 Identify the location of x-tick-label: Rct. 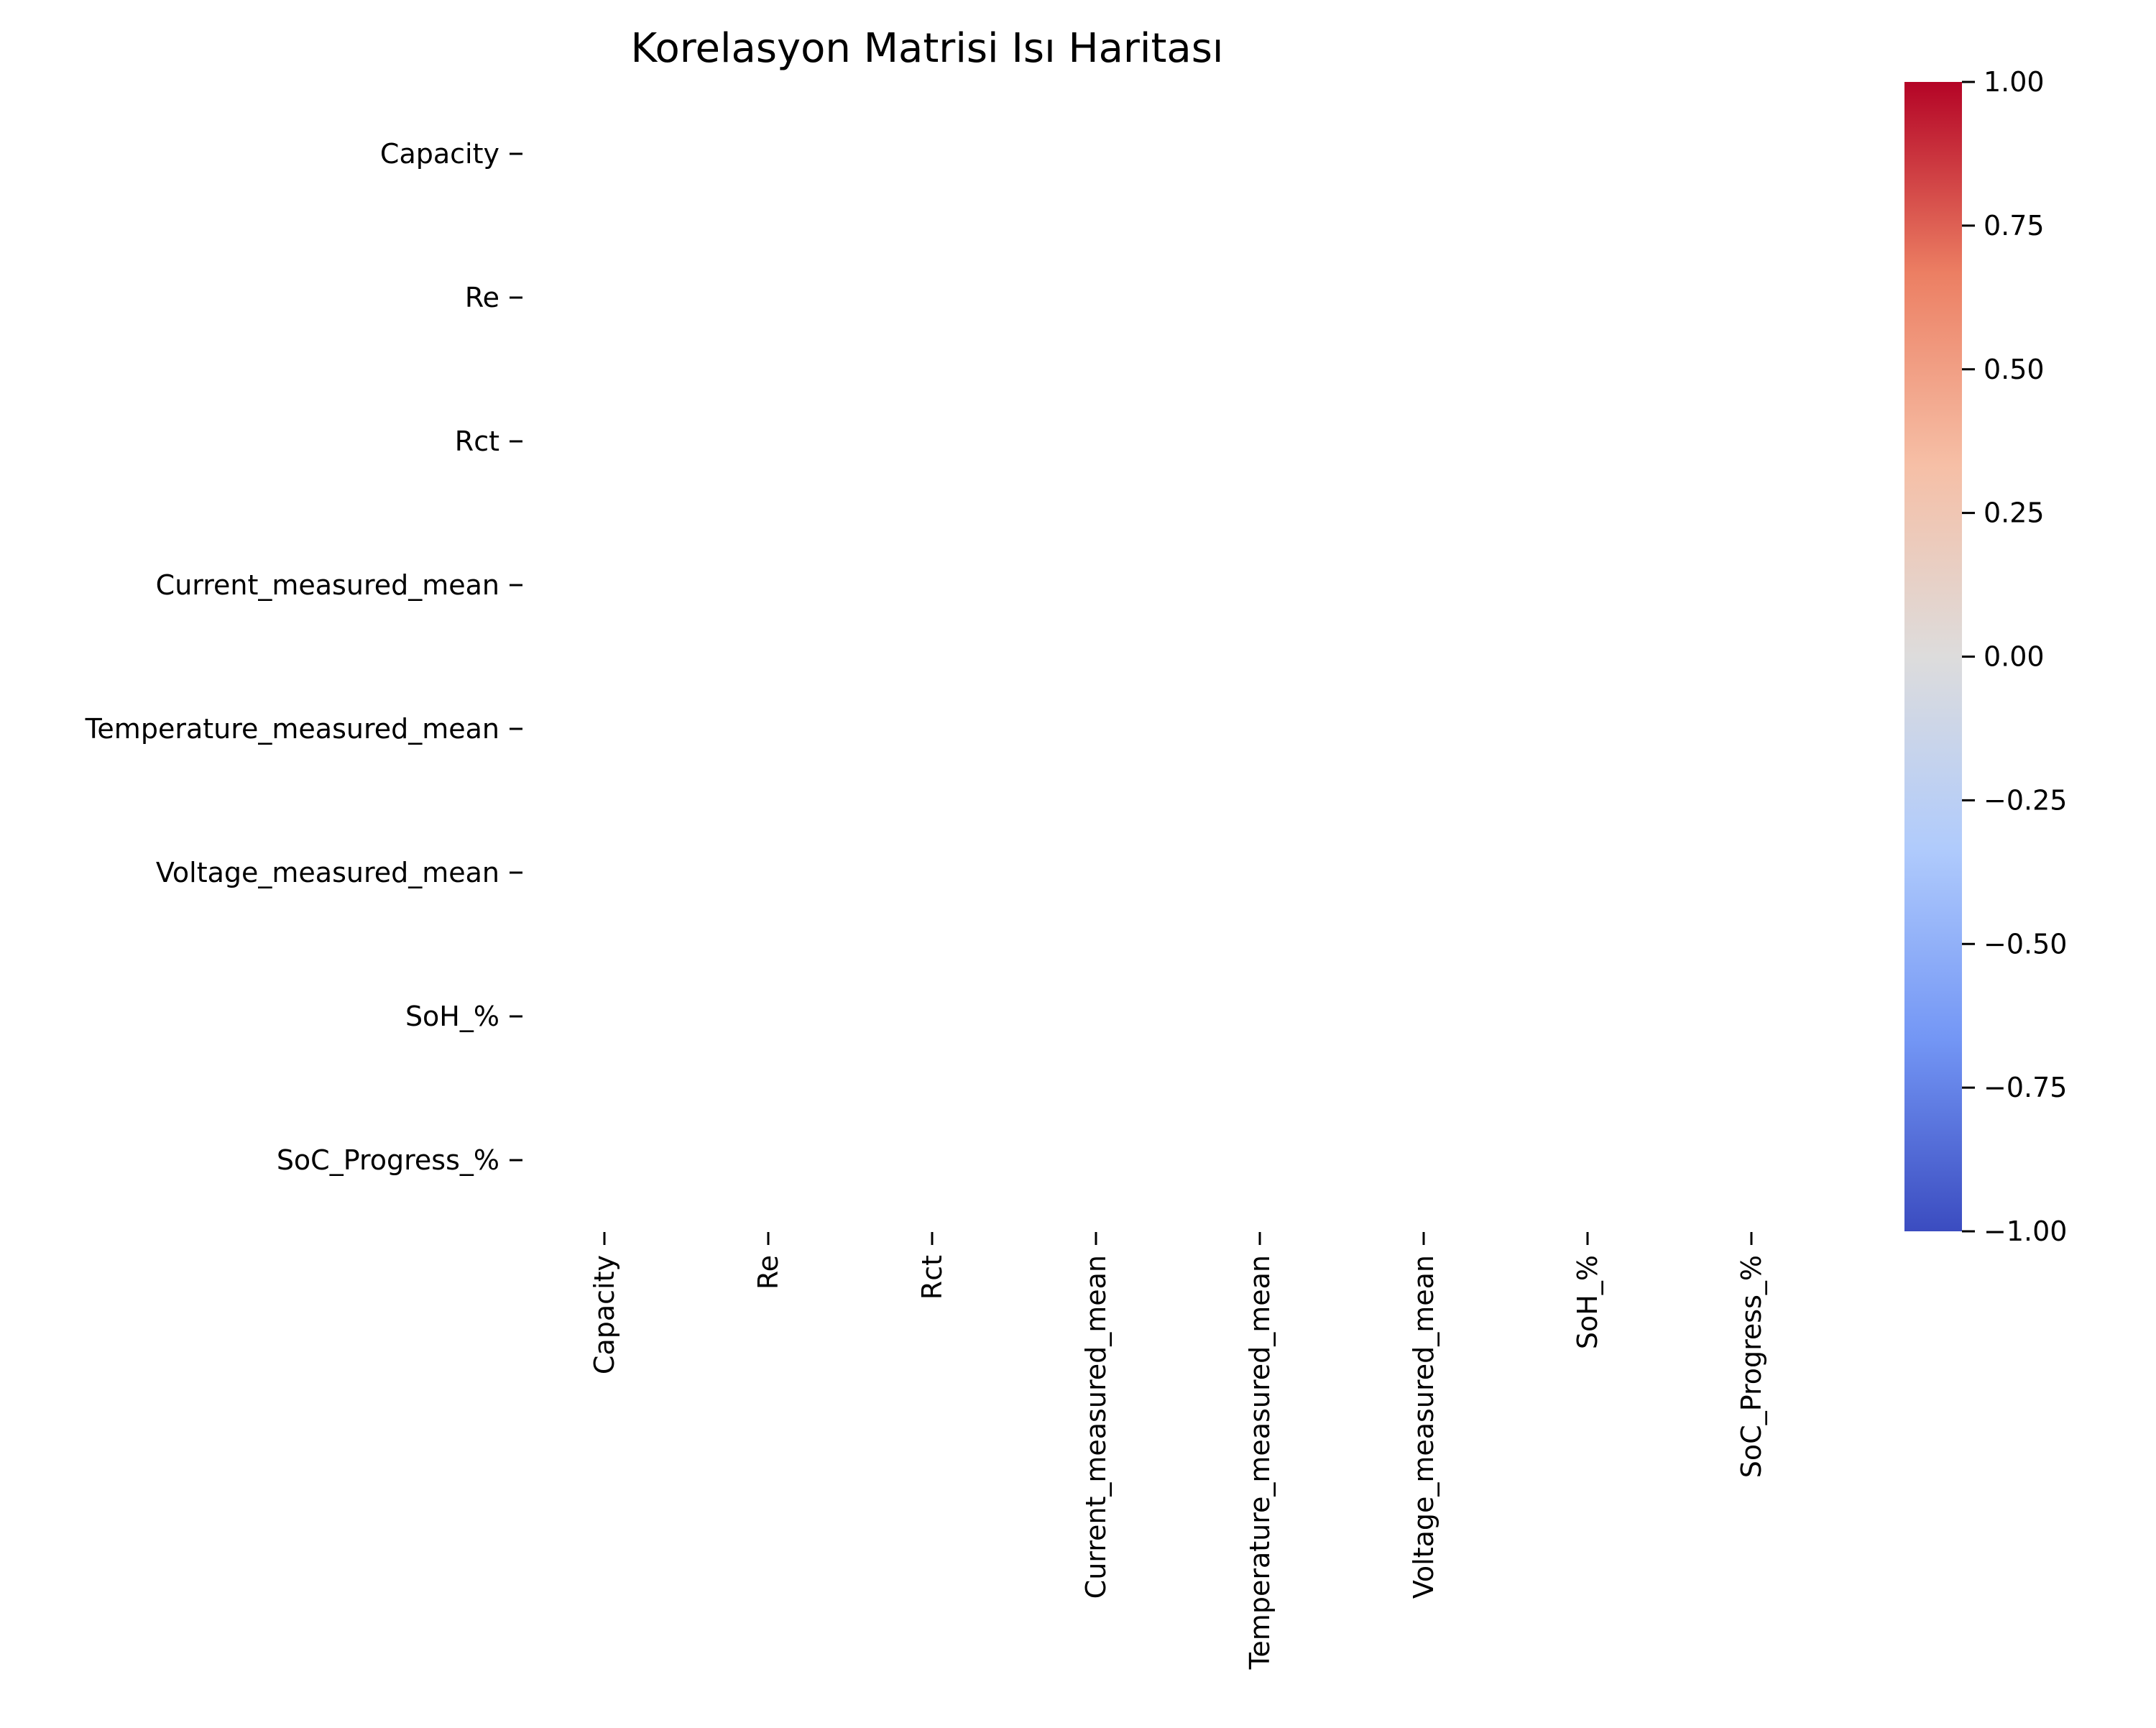
(932, 1277).